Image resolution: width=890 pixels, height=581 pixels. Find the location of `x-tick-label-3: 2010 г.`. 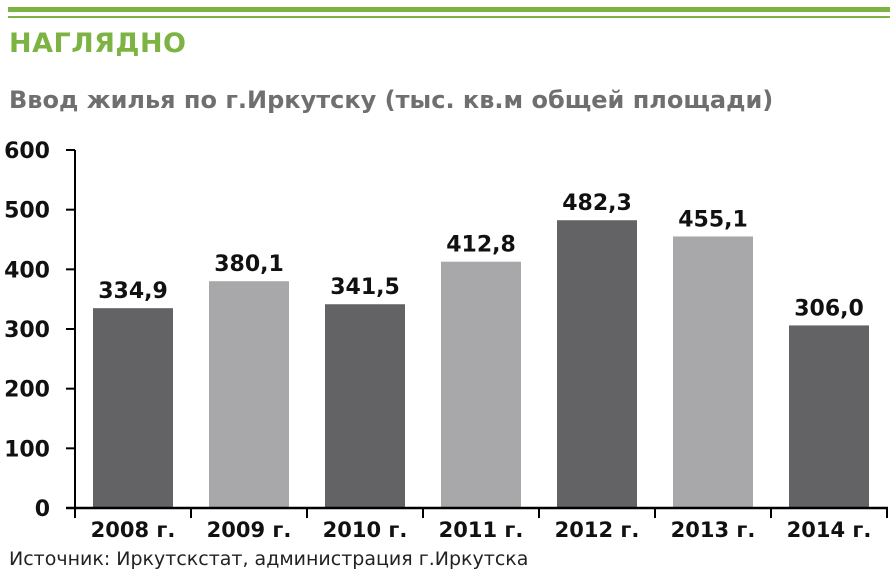

x-tick-label-3: 2010 г. is located at coordinates (365, 530).